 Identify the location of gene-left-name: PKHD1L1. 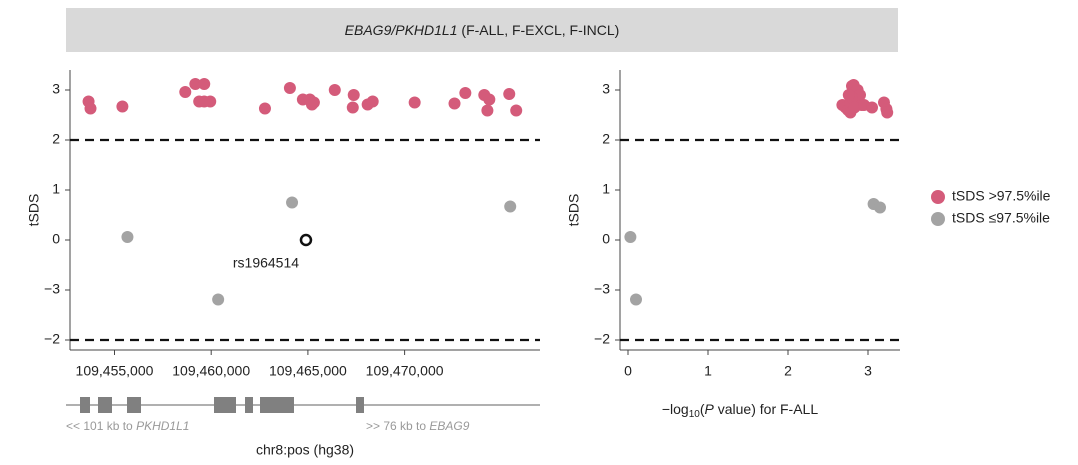
(162, 426).